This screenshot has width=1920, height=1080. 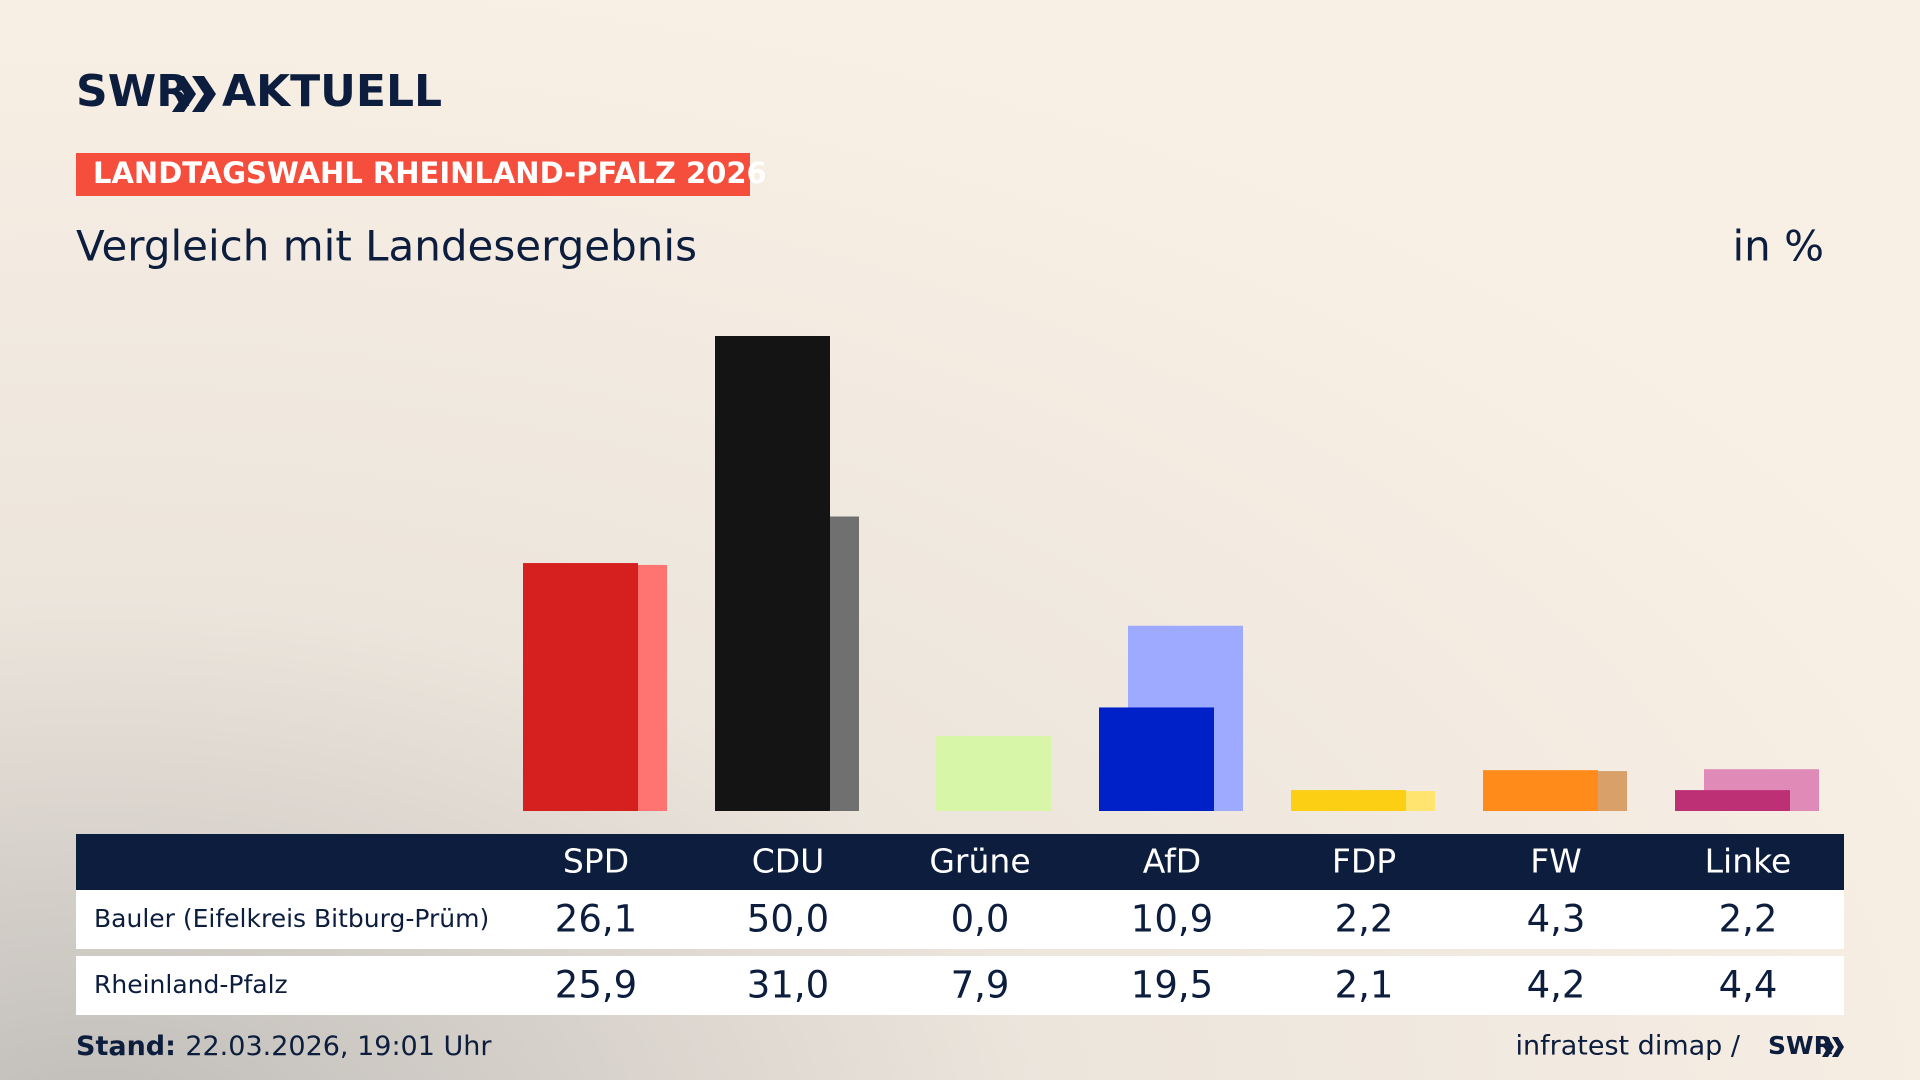 What do you see at coordinates (1172, 861) in the screenshot?
I see `column-header: AfD` at bounding box center [1172, 861].